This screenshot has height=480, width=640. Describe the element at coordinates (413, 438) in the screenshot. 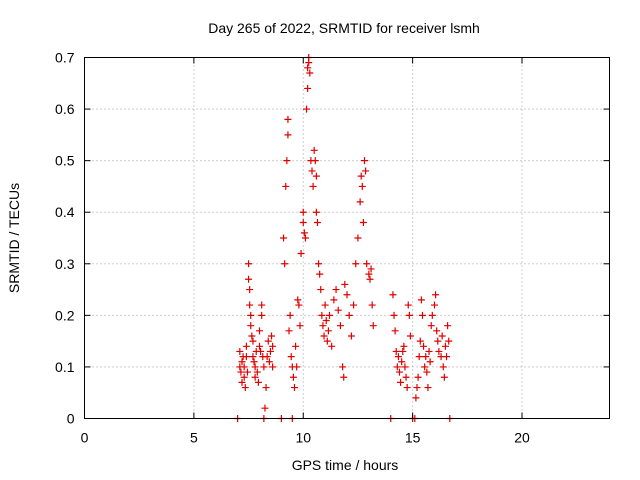

I see `x-tick-label: 15` at that location.